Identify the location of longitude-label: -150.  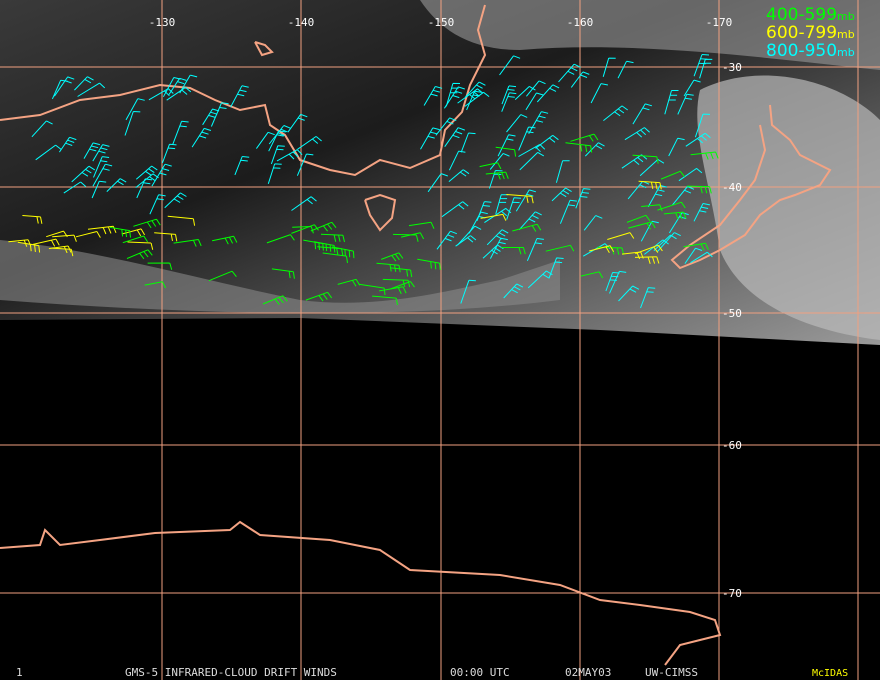
(441, 22).